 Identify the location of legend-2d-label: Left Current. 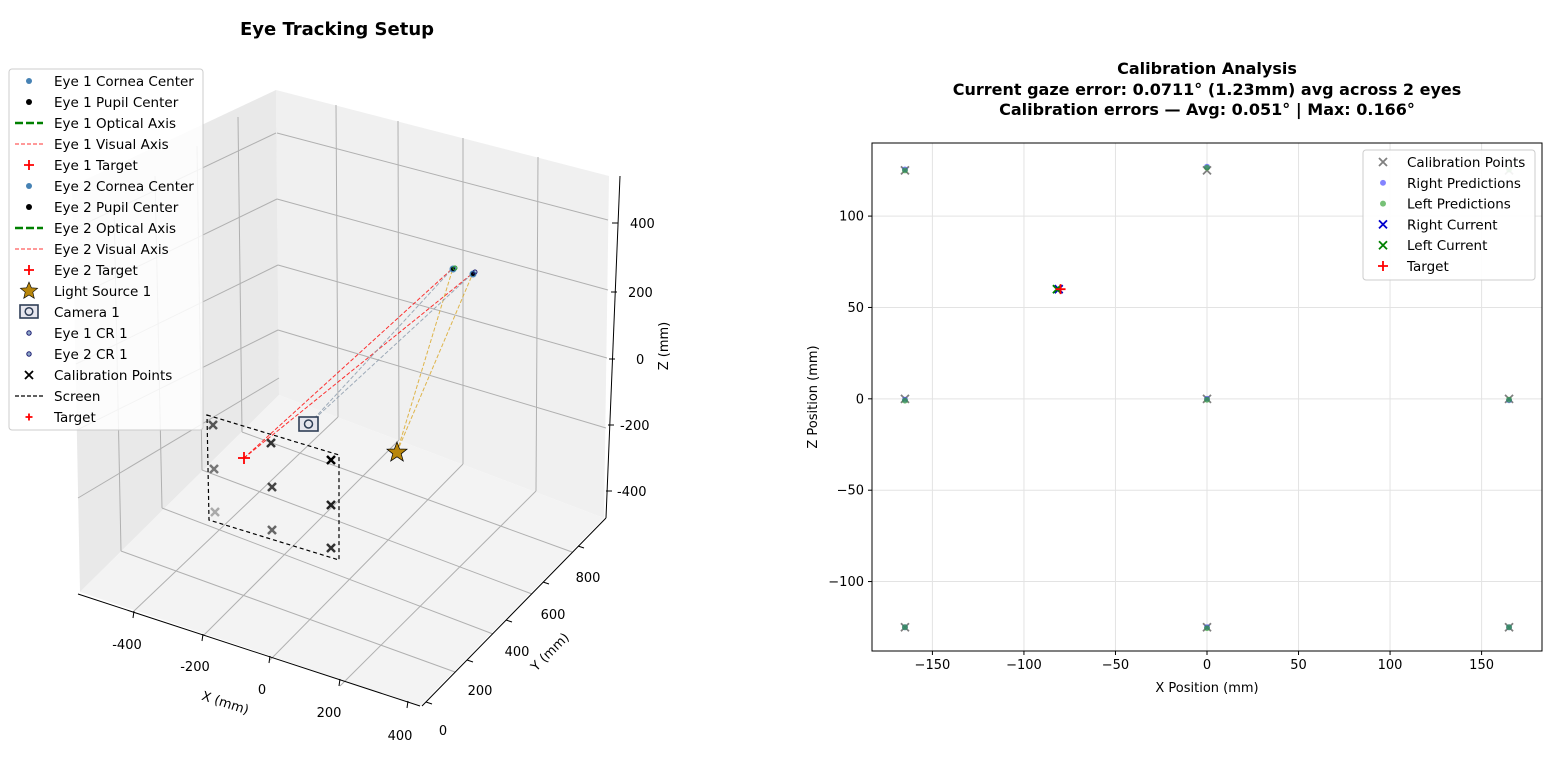
(1447, 246).